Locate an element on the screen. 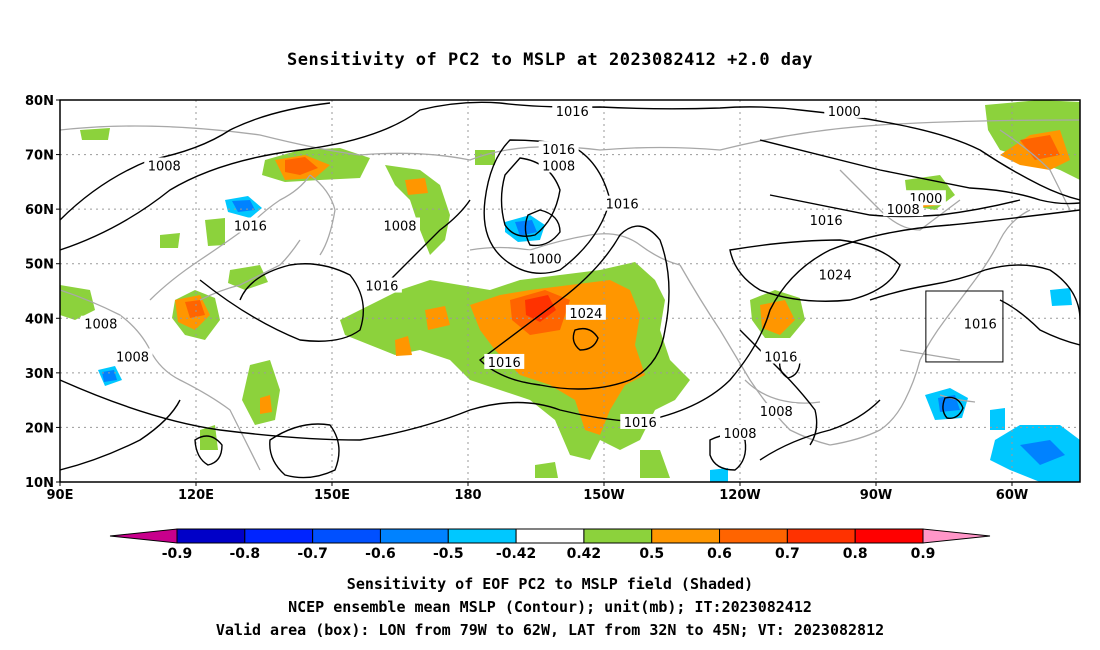 The height and width of the screenshot is (650, 1100). lon-tick-label: 180 is located at coordinates (467, 495).